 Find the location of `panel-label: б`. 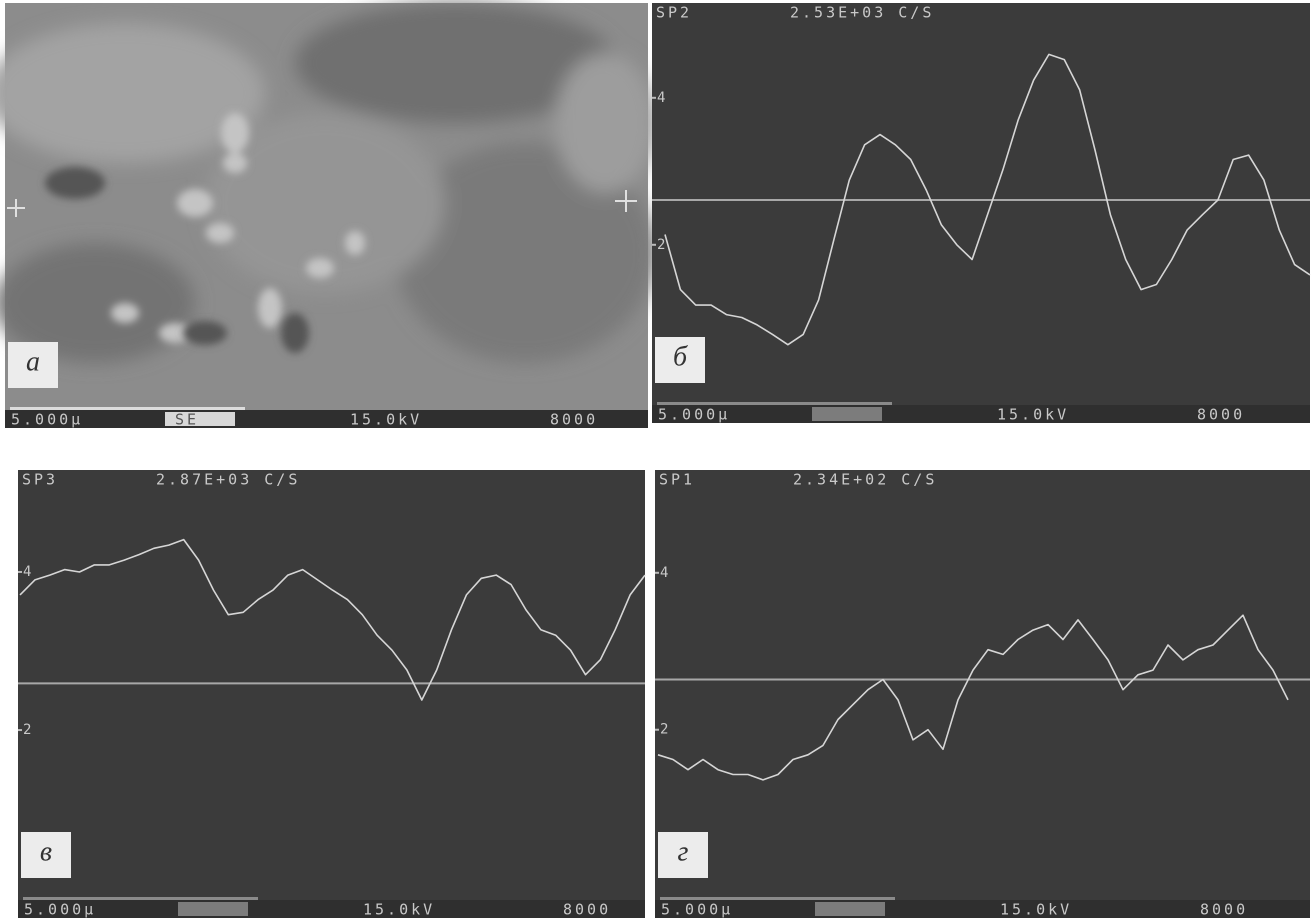

panel-label: б is located at coordinates (680, 356).